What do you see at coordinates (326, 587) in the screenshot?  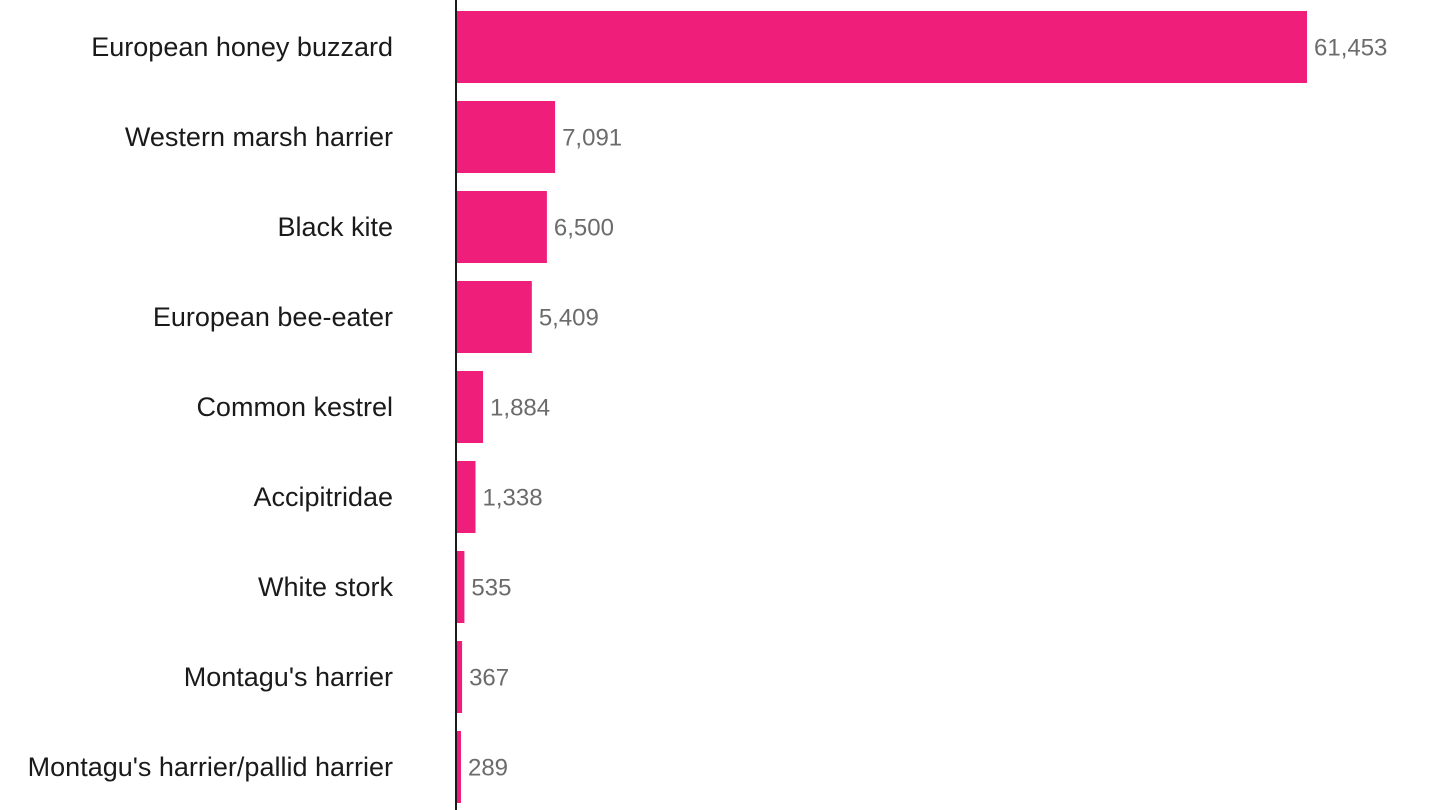 I see `category-label: White stork` at bounding box center [326, 587].